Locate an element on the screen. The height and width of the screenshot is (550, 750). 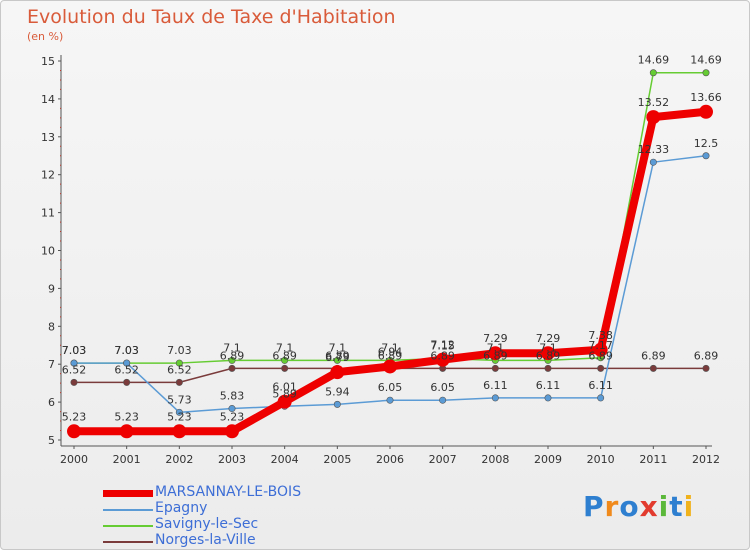
data-label: 5.94 is located at coordinates (337, 391).